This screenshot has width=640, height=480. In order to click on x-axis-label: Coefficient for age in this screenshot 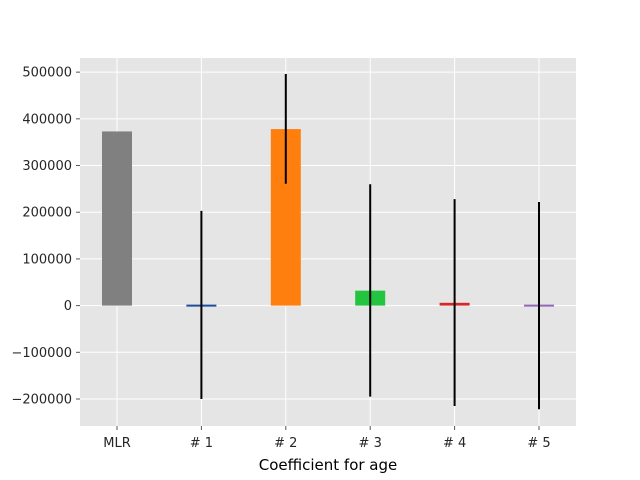, I will do `click(328, 465)`.